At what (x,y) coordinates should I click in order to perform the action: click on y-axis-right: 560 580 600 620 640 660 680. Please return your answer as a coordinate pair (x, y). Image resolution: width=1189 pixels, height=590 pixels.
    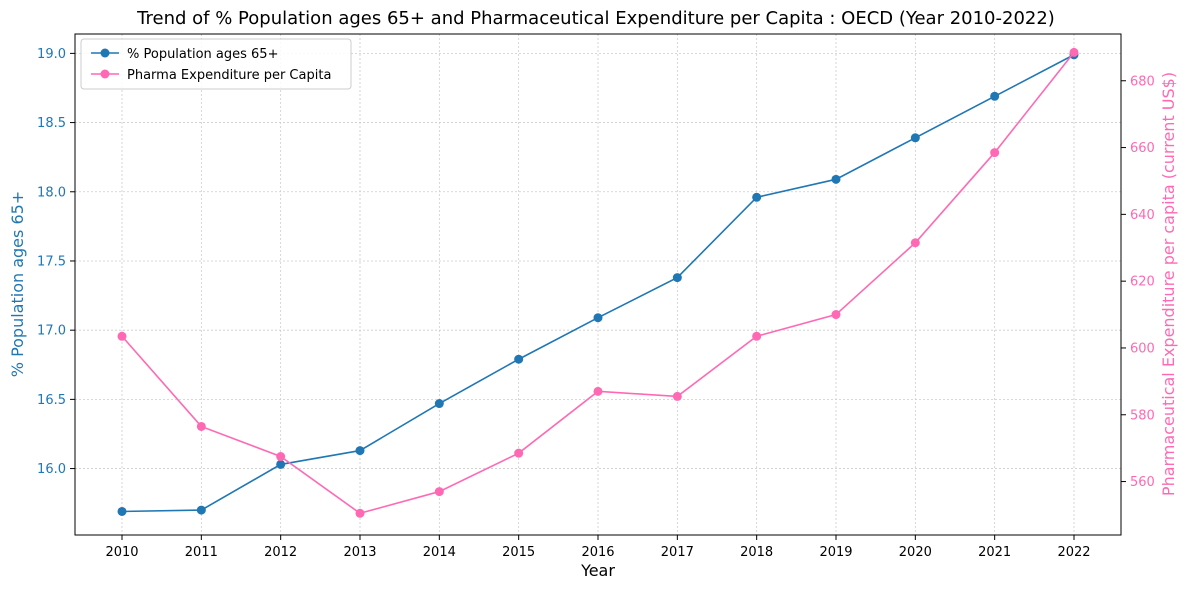
    Looking at the image, I should click on (1138, 282).